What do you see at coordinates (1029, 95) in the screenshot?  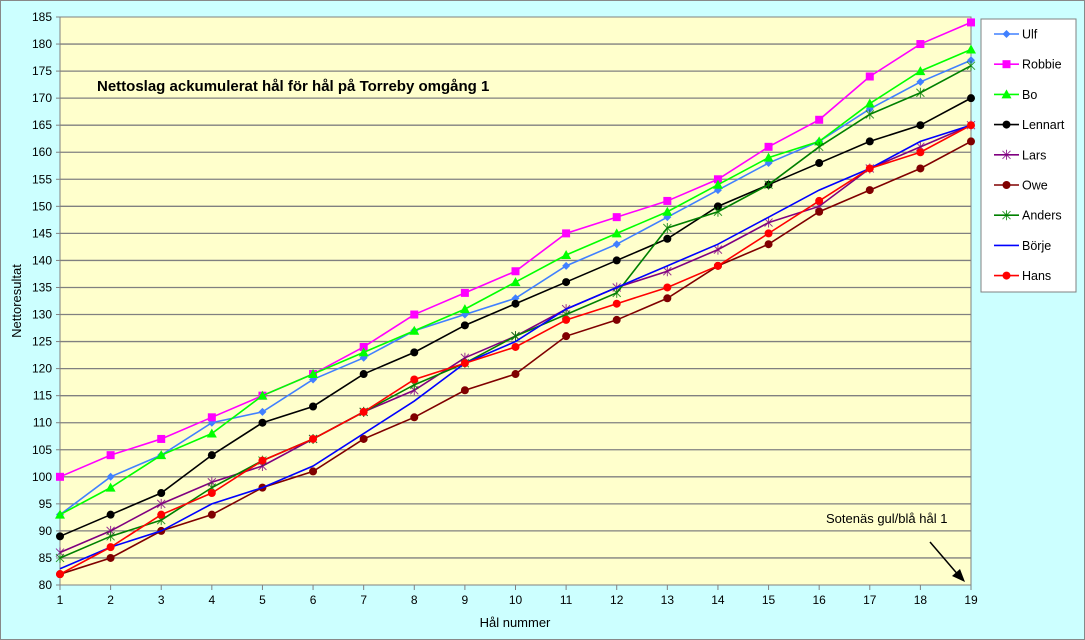 I see `legend-label: Bo` at bounding box center [1029, 95].